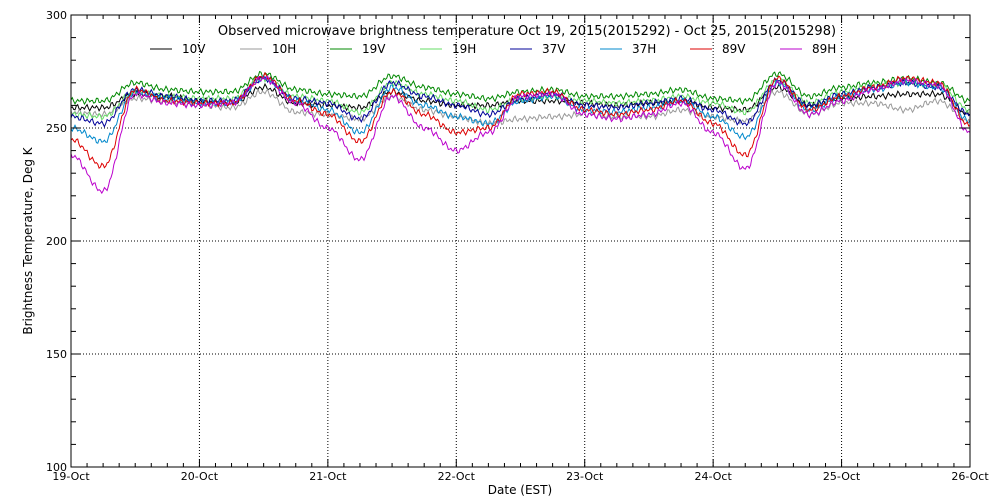 This screenshot has height=500, width=1000. Describe the element at coordinates (28, 240) in the screenshot. I see `y-axis-title: Brightness Temperature, Deg K` at that location.